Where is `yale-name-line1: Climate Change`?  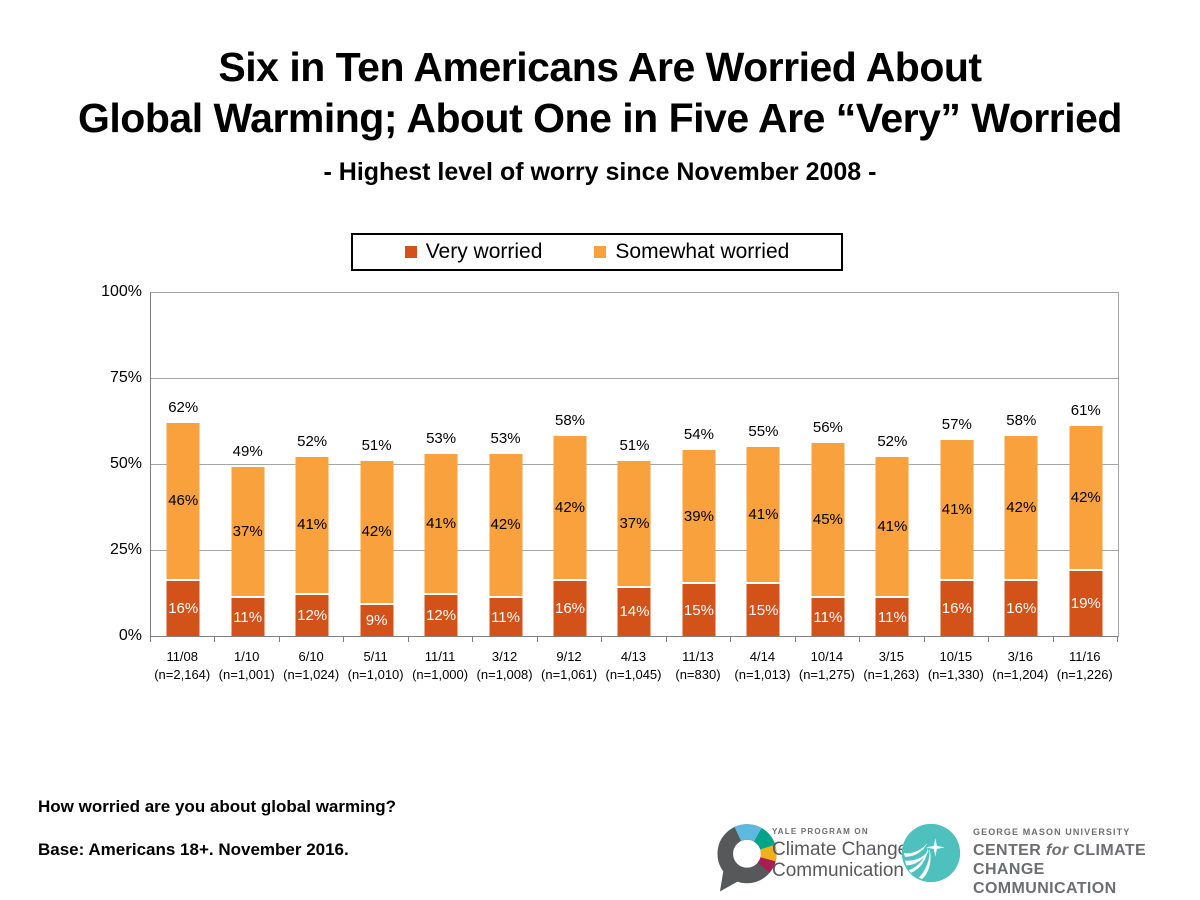
yale-name-line1: Climate Change is located at coordinates (840, 849).